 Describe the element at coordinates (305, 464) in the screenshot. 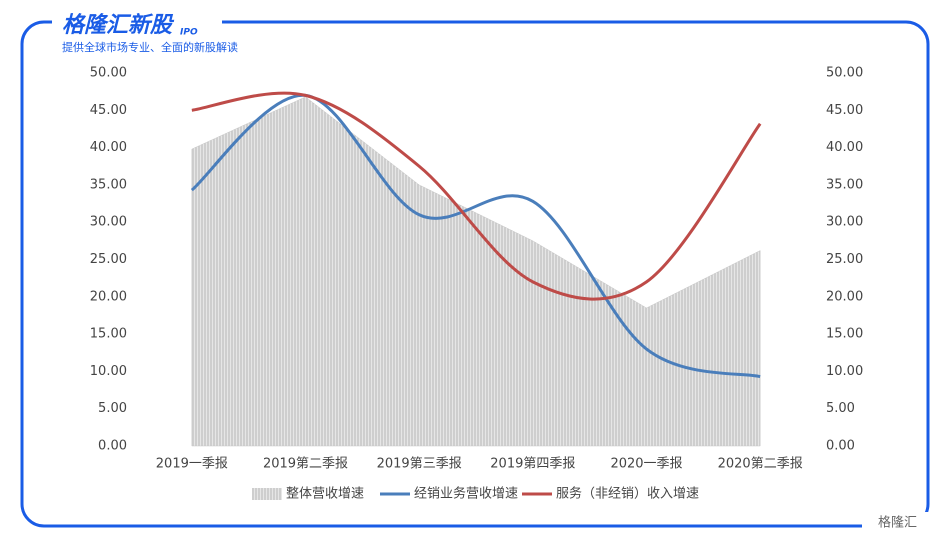

I see `x-tick-label: 2019第二季报` at that location.